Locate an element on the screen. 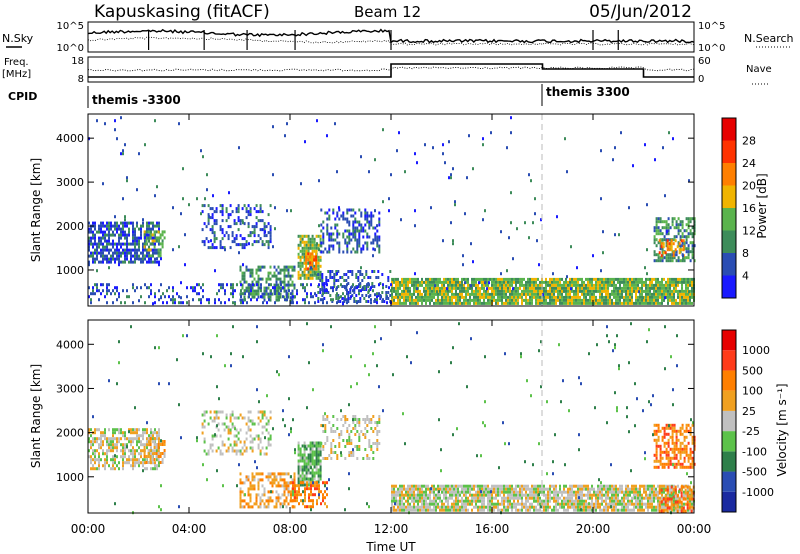 This screenshot has width=800, height=554. colorbar-tick-label: 20 is located at coordinates (749, 186).